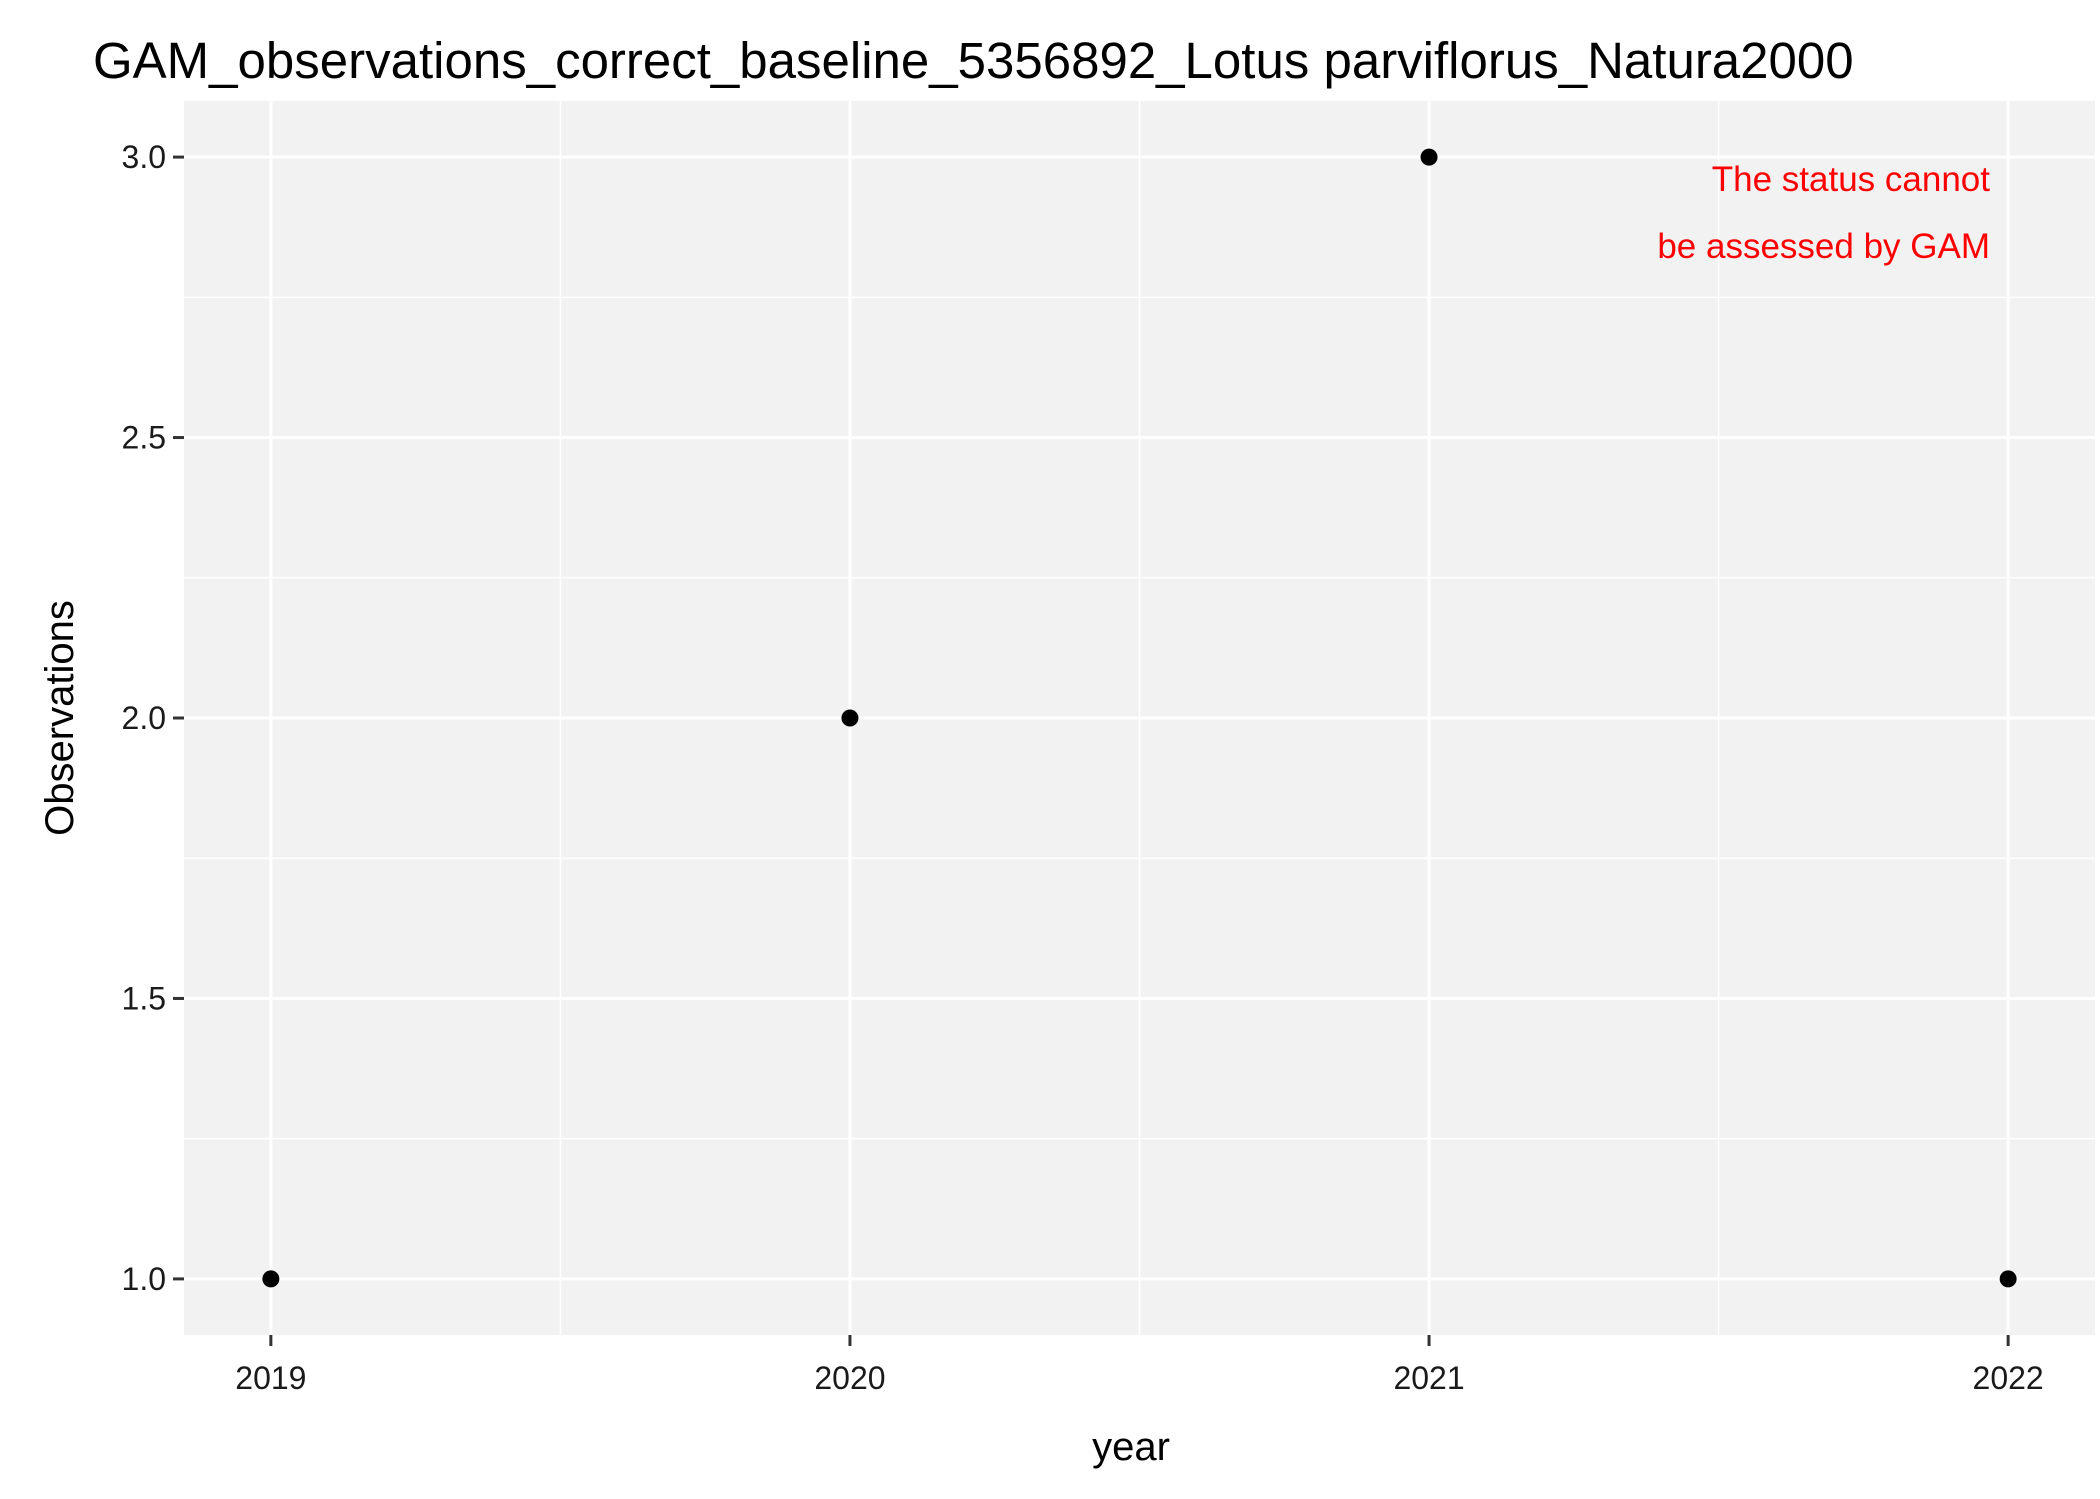  Describe the element at coordinates (144, 438) in the screenshot. I see `y-tick-label: 2.5` at that location.